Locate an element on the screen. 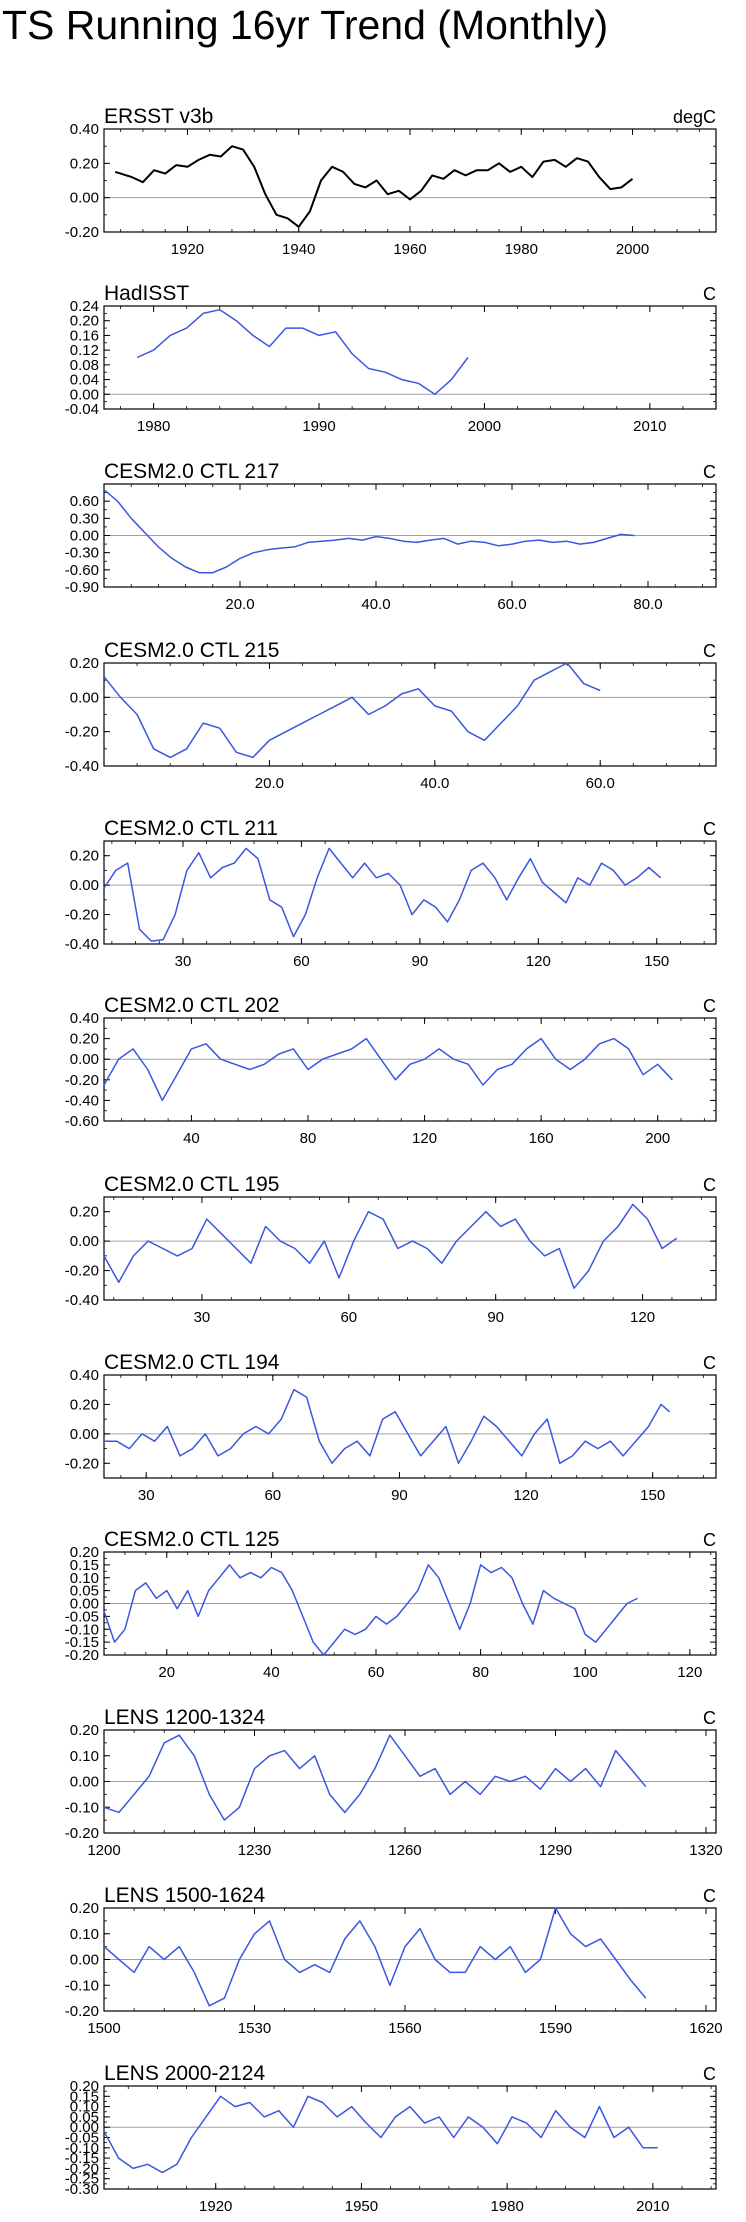 The height and width of the screenshot is (2222, 746). chart-title: LENS 1500-1624 is located at coordinates (184, 1895).